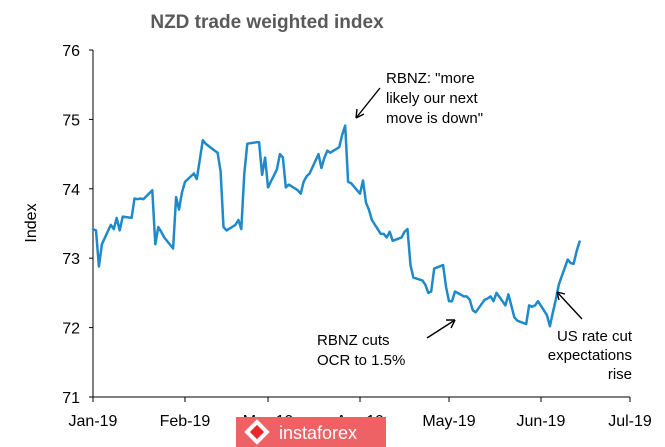  I want to click on watermark: instaforex, so click(311, 432).